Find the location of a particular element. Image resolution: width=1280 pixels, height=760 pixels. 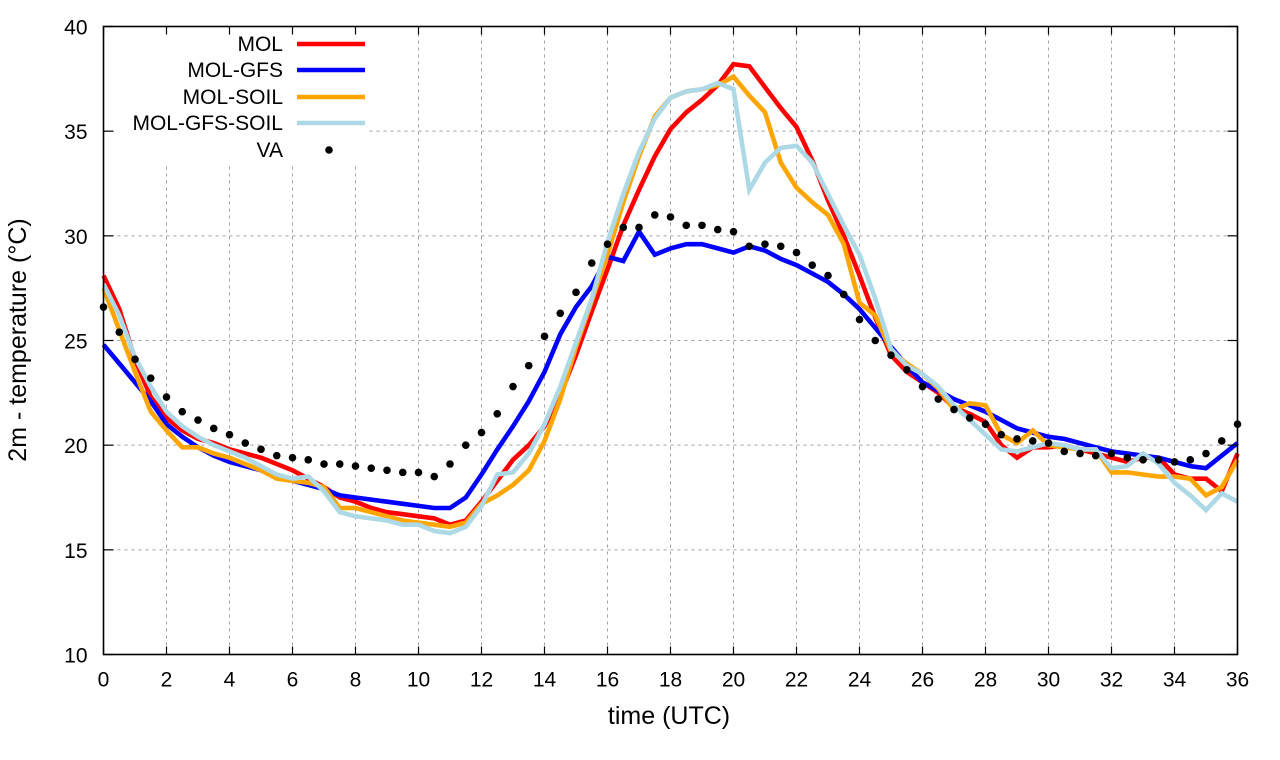

x-tick-label: 10 is located at coordinates (418, 680).